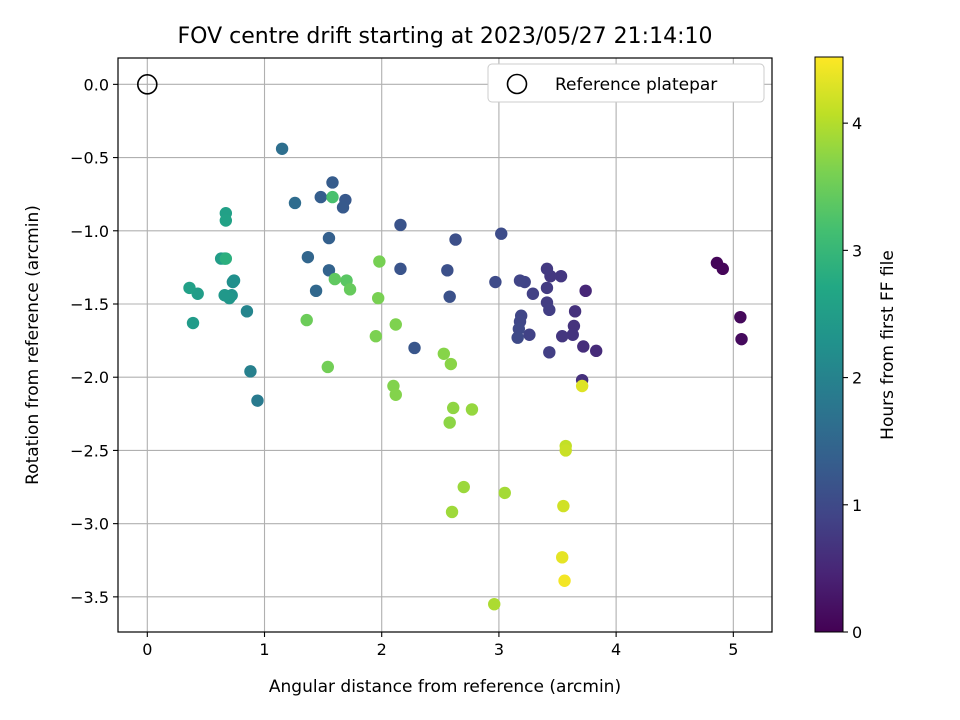  I want to click on y-tick-label: −1.5, so click(89, 304).